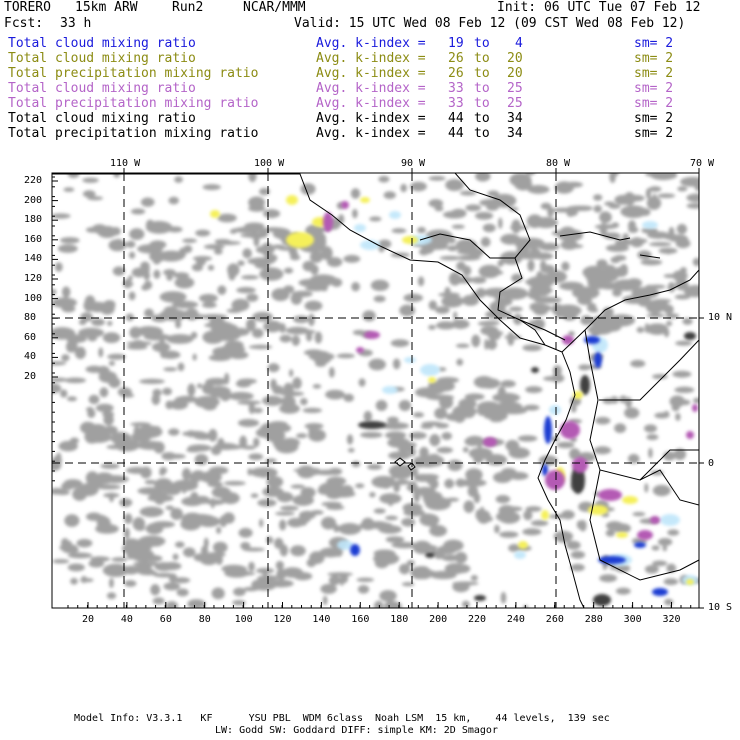 Image resolution: width=740 pixels, height=740 pixels. What do you see at coordinates (456, 118) in the screenshot?
I see `legend-row-5-from: 44` at bounding box center [456, 118].